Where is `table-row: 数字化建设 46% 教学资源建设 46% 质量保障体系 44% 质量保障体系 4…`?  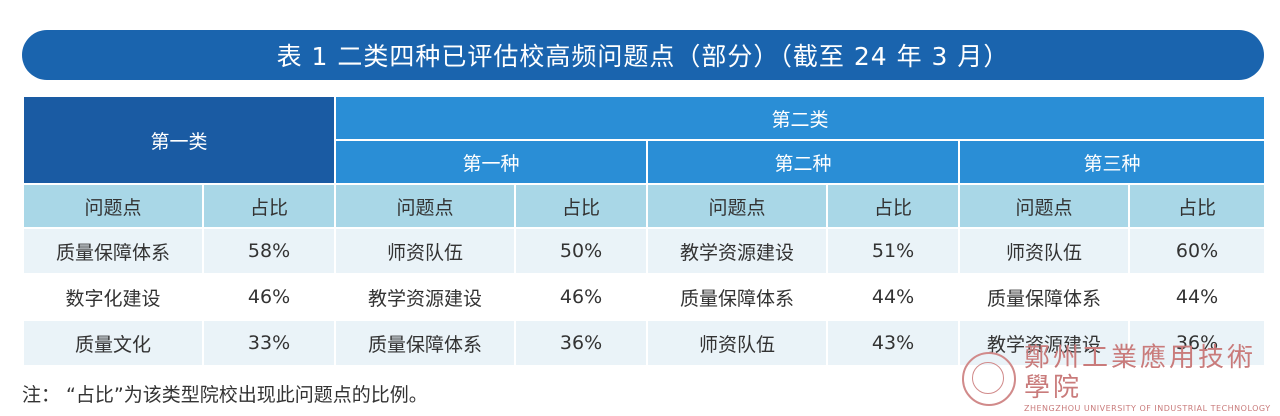
table-row: 数字化建设 46% 教学资源建设 46% 质量保障体系 44% 质量保障体系 4… is located at coordinates (644, 297).